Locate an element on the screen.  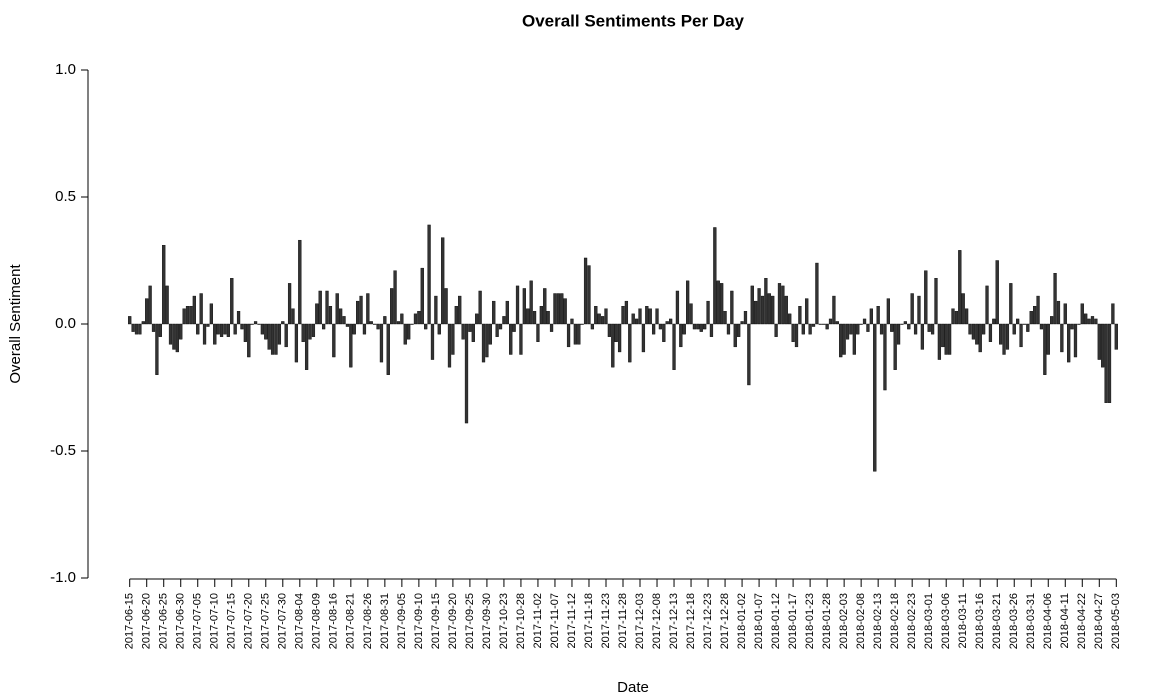
x-tick-label: 2017-11-07 is located at coordinates (555, 620).